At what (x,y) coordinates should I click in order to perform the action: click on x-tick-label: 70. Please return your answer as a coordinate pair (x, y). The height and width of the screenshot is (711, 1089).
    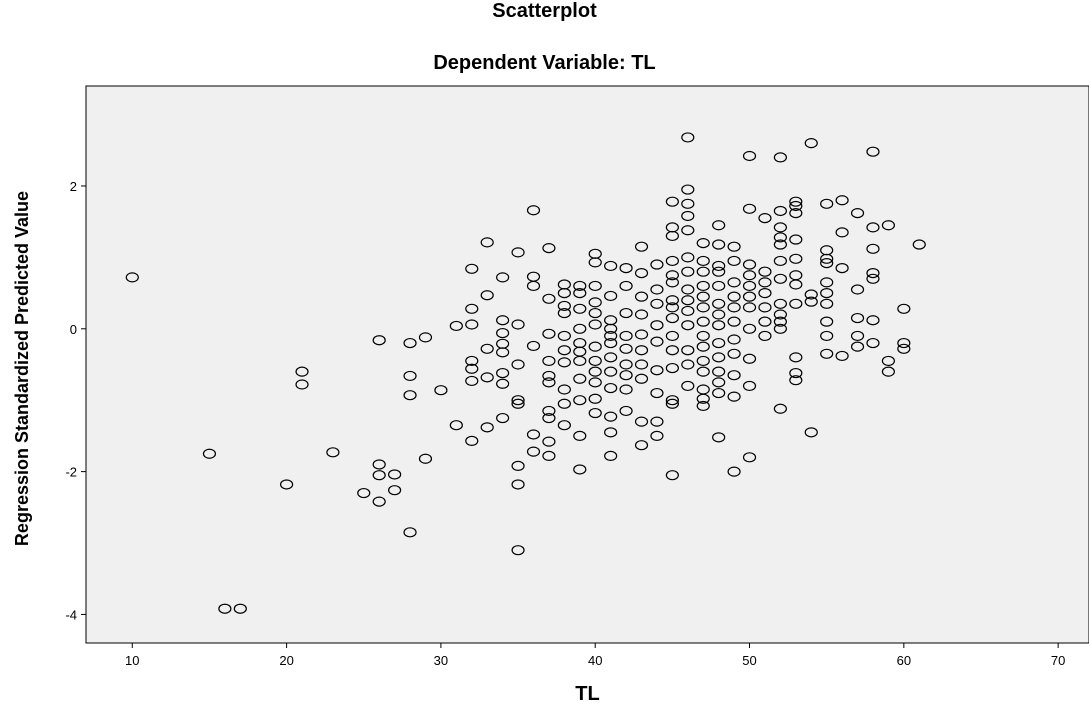
    Looking at the image, I should click on (1058, 660).